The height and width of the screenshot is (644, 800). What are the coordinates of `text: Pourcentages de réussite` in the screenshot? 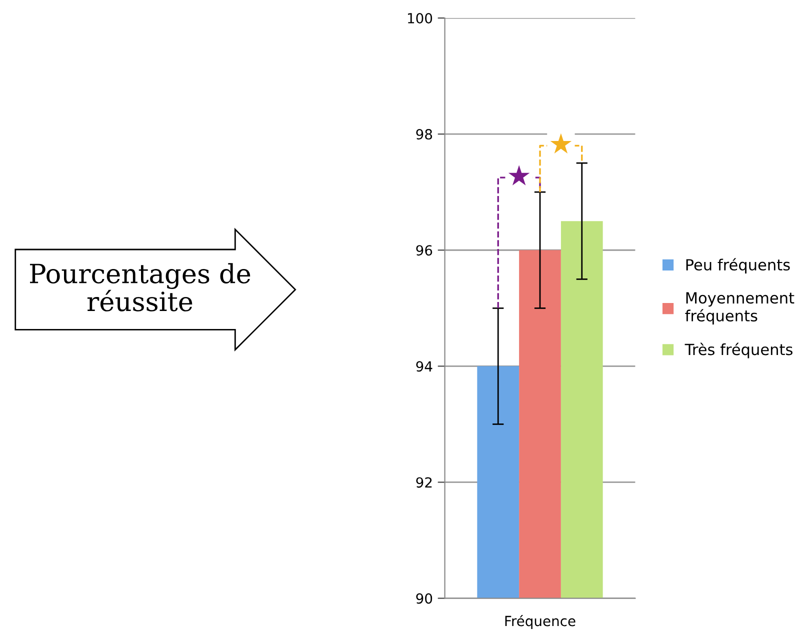 It's located at (140, 287).